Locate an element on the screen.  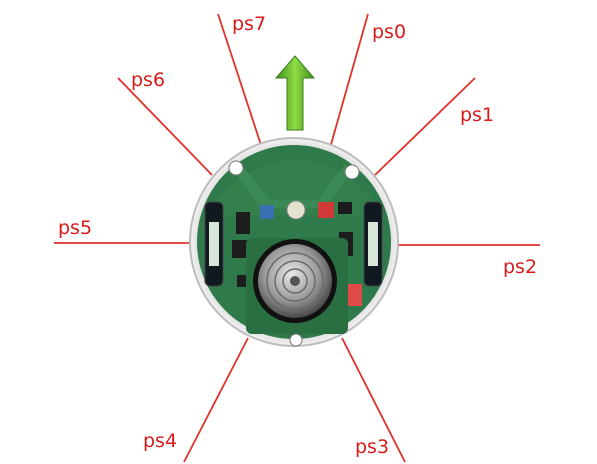
ps3-line is located at coordinates (373, 400).